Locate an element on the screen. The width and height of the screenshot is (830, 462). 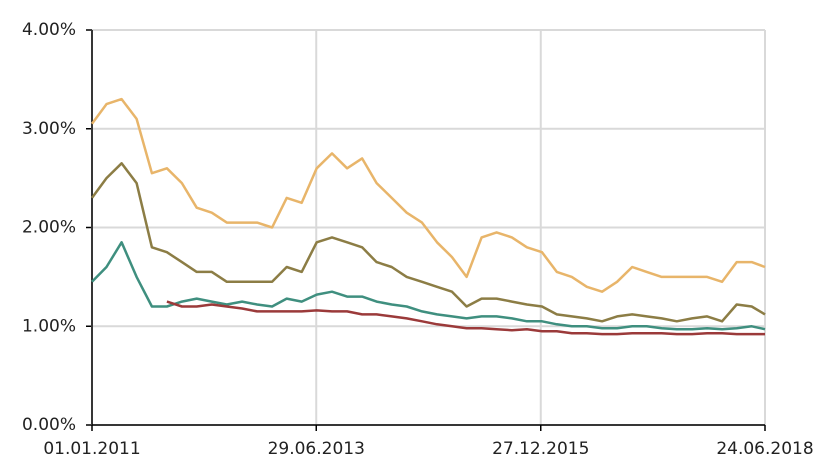
x-tick-label: 29.06.2013 is located at coordinates (316, 449).